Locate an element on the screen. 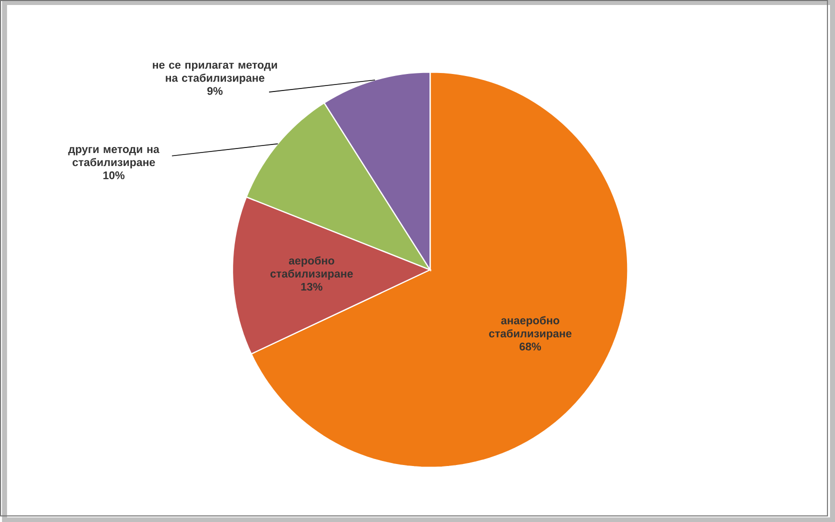 The height and width of the screenshot is (522, 835). data-label: 9% is located at coordinates (215, 90).